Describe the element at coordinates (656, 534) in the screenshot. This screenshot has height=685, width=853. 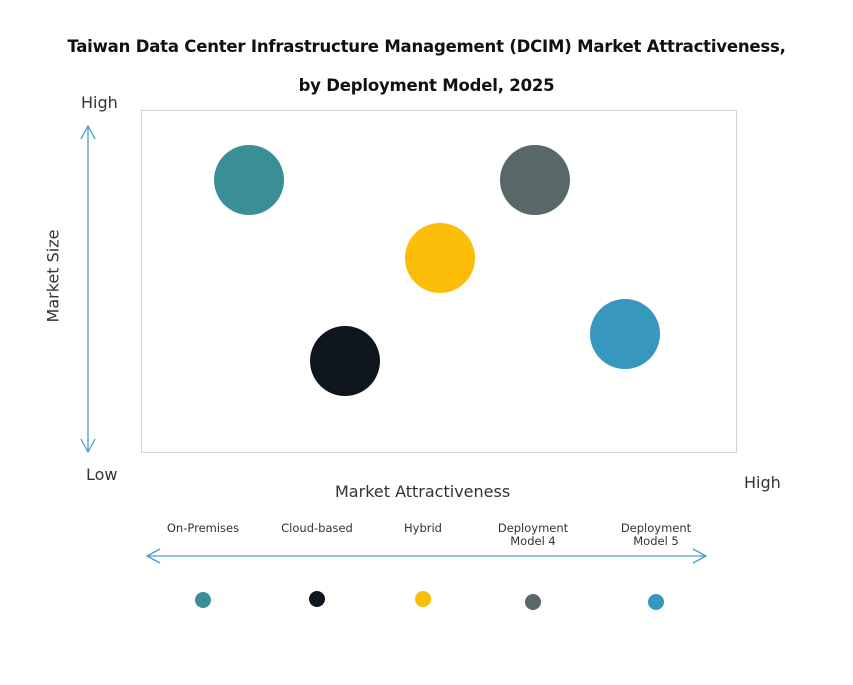
I see `legend-label-deployment-model-5: Deployment Model 5` at that location.